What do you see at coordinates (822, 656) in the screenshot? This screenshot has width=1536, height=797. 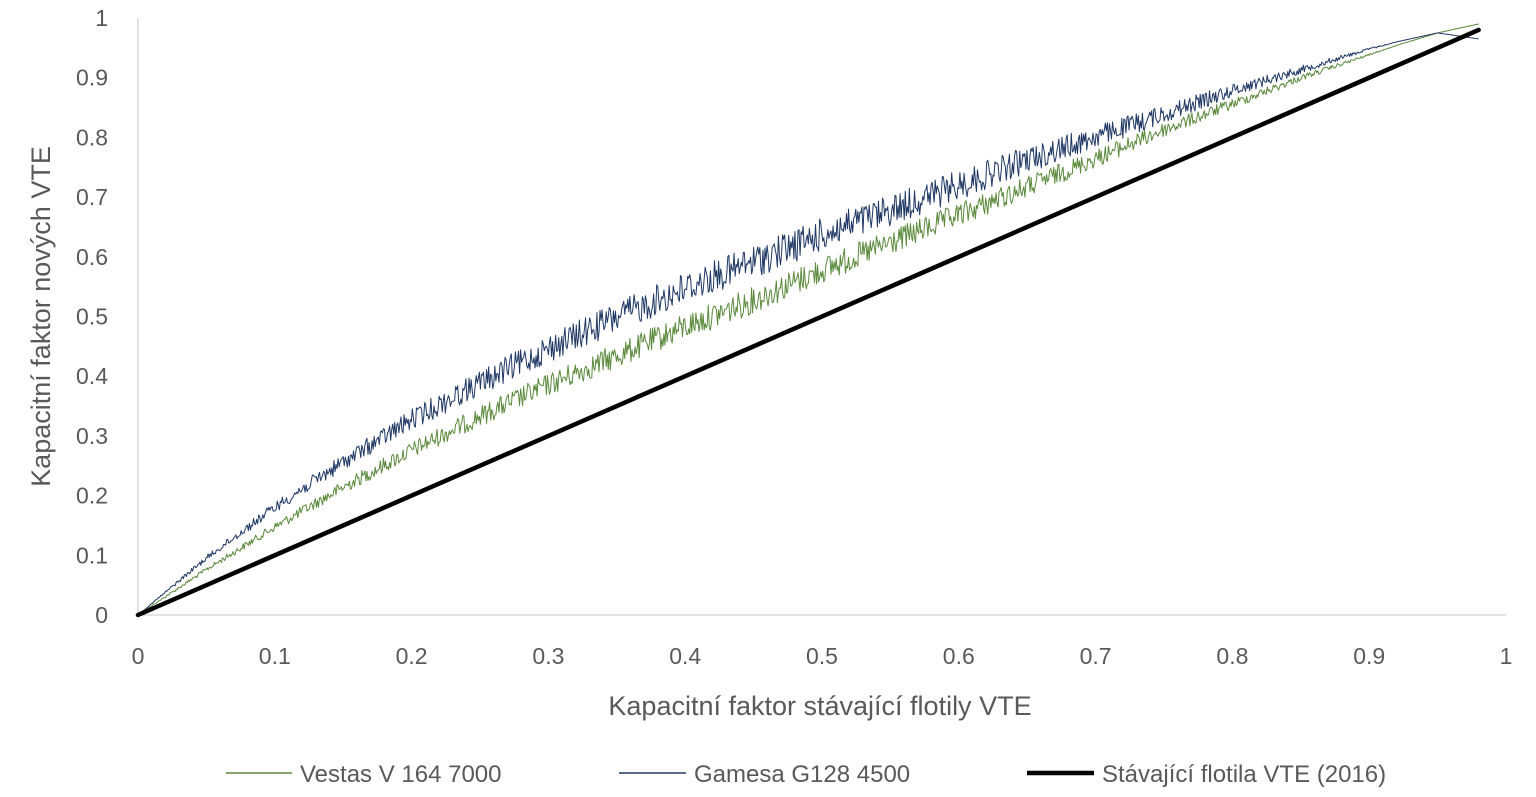 I see `x-tick-label: 0.5` at bounding box center [822, 656].